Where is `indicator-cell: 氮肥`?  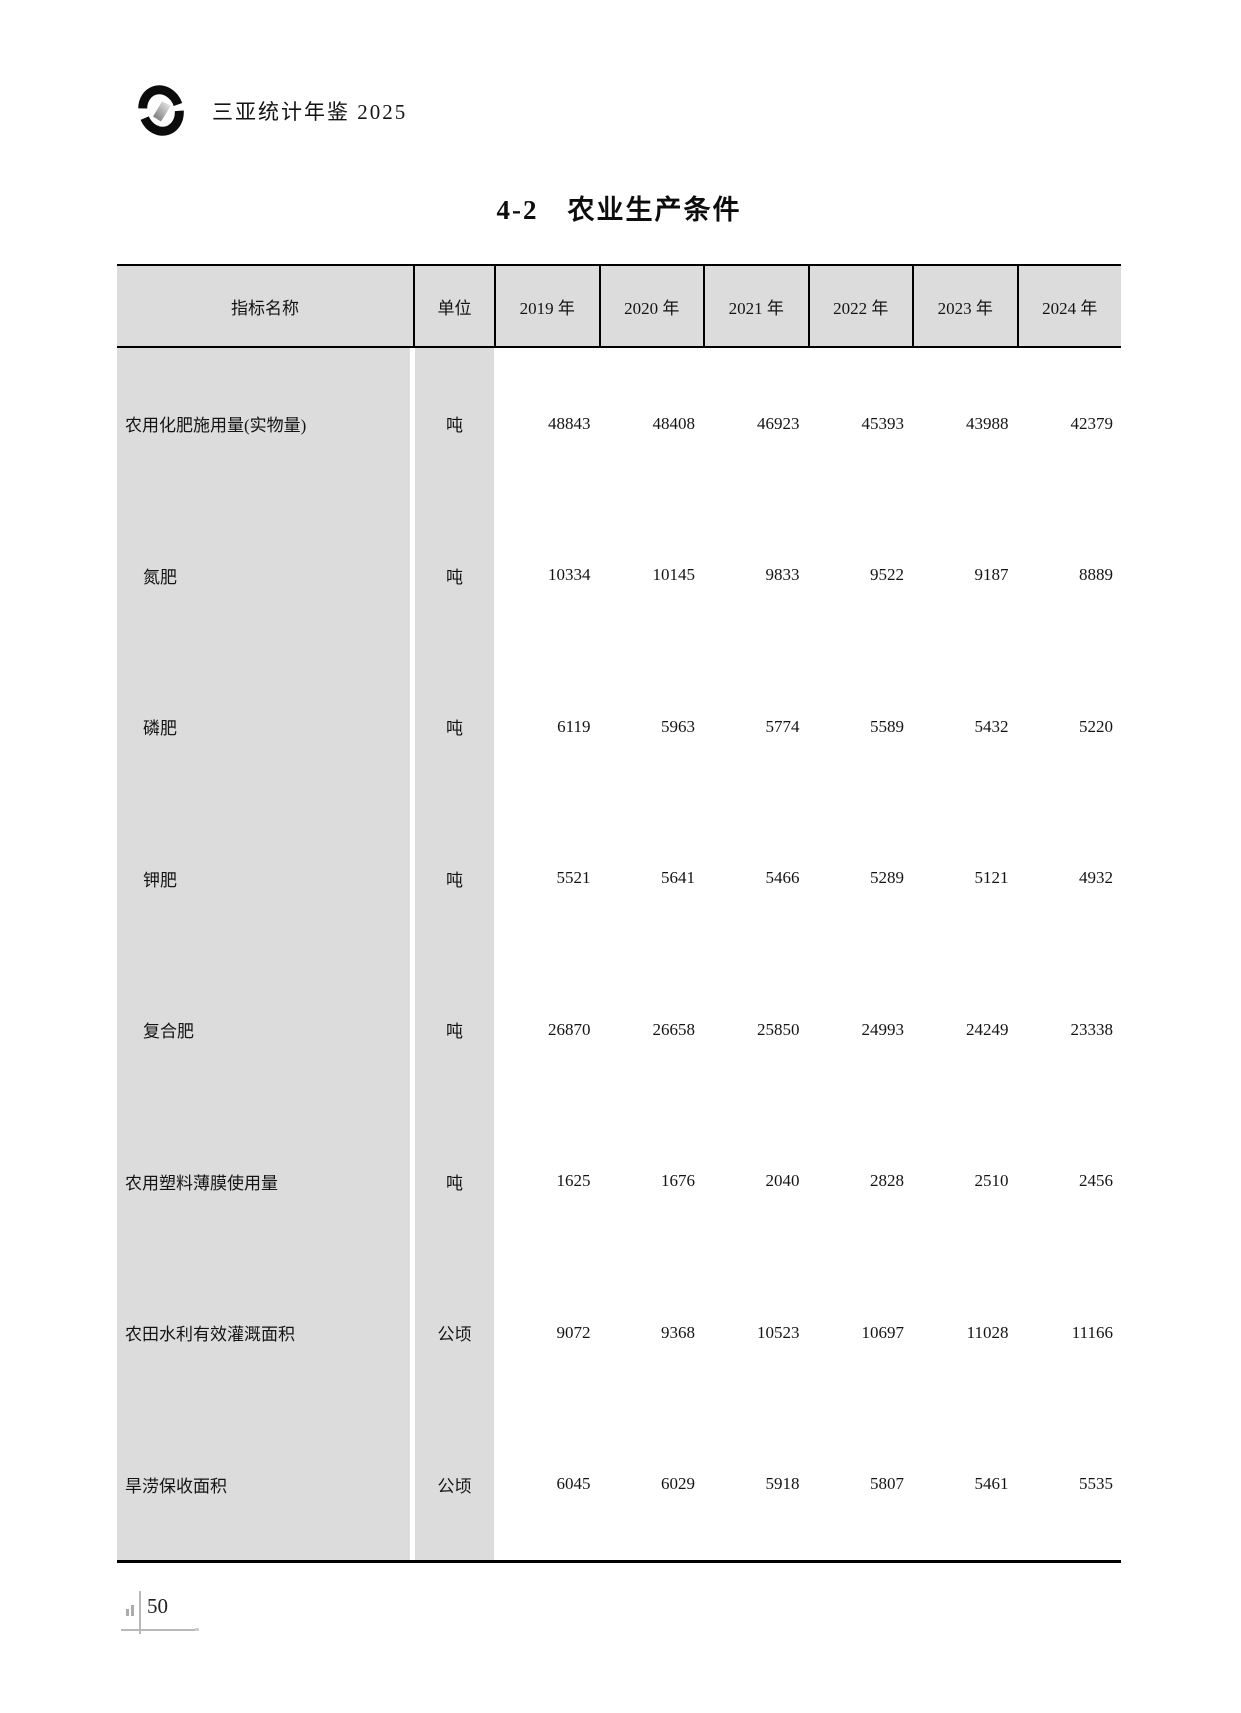
indicator-cell: 氮肥 is located at coordinates (263, 575).